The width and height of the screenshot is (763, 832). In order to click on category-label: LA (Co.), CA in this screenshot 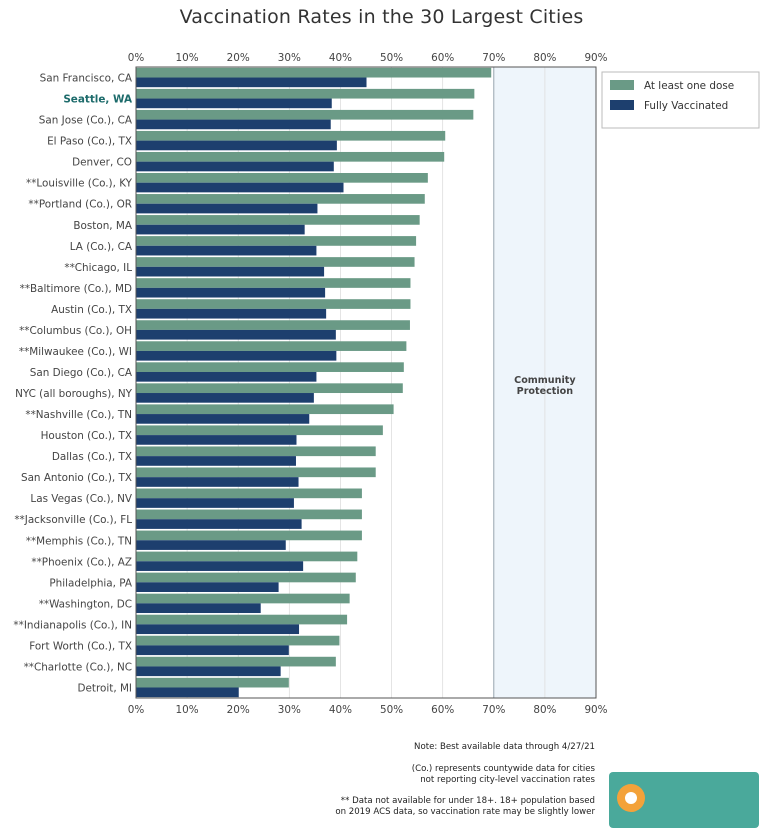, I will do `click(101, 247)`.